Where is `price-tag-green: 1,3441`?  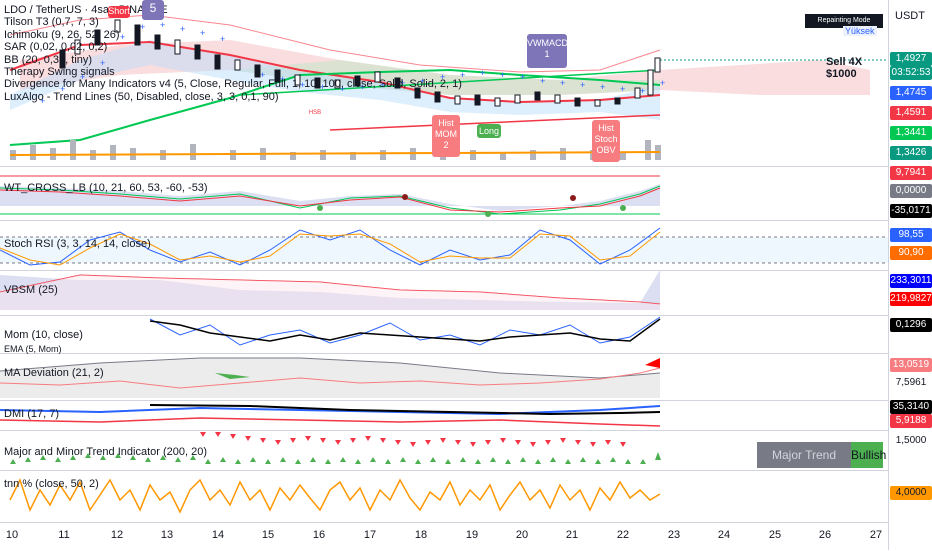 price-tag-green: 1,3441 is located at coordinates (911, 133).